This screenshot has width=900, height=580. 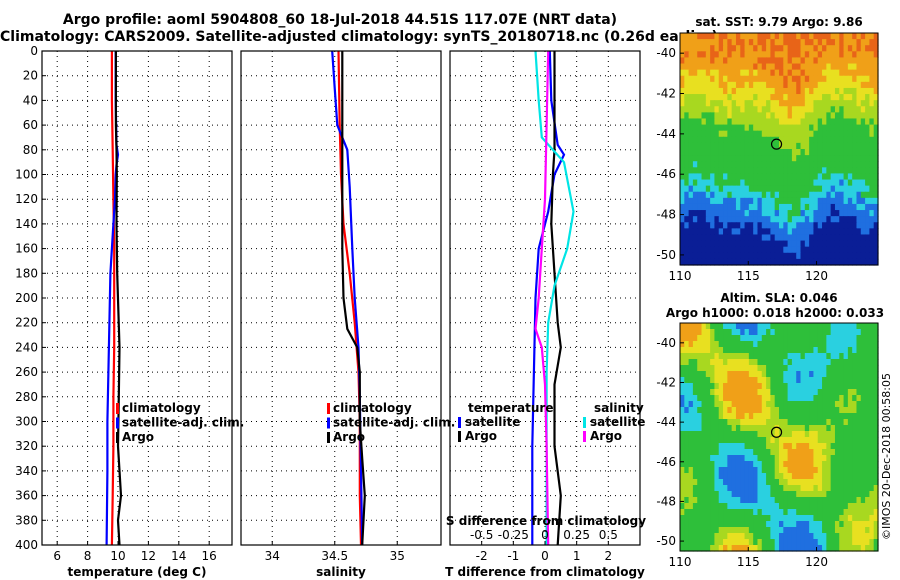 What do you see at coordinates (161, 408) in the screenshot?
I see `legend-label: climatology` at bounding box center [161, 408].